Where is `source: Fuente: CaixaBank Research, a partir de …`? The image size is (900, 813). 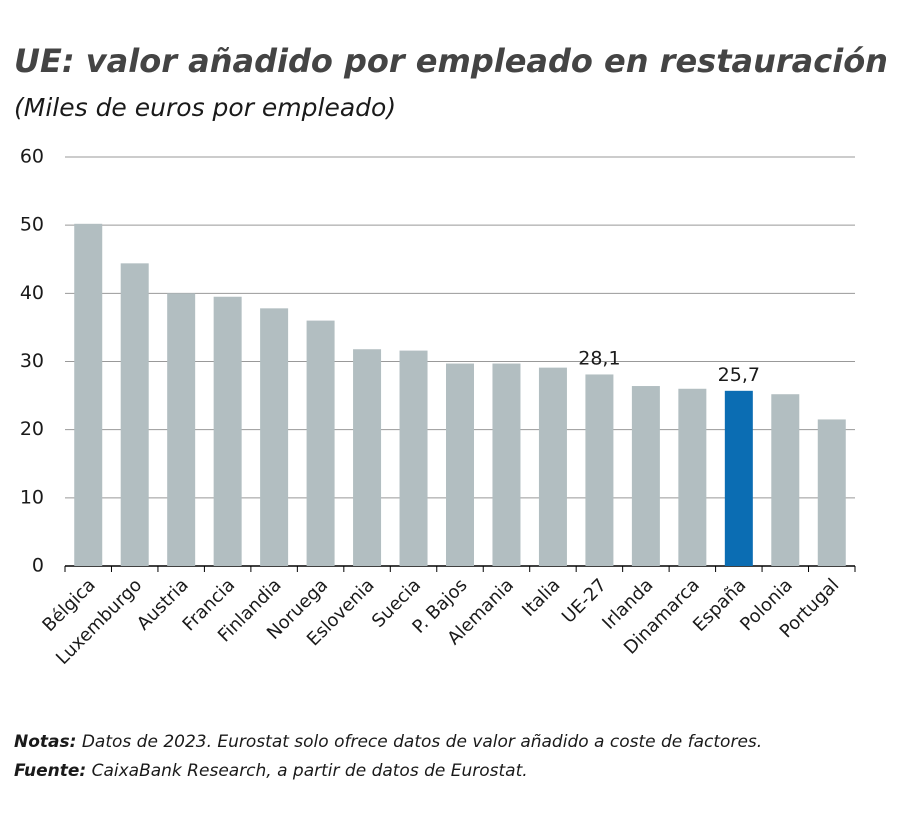
source: Fuente: CaixaBank Research, a partir de … is located at coordinates (271, 771).